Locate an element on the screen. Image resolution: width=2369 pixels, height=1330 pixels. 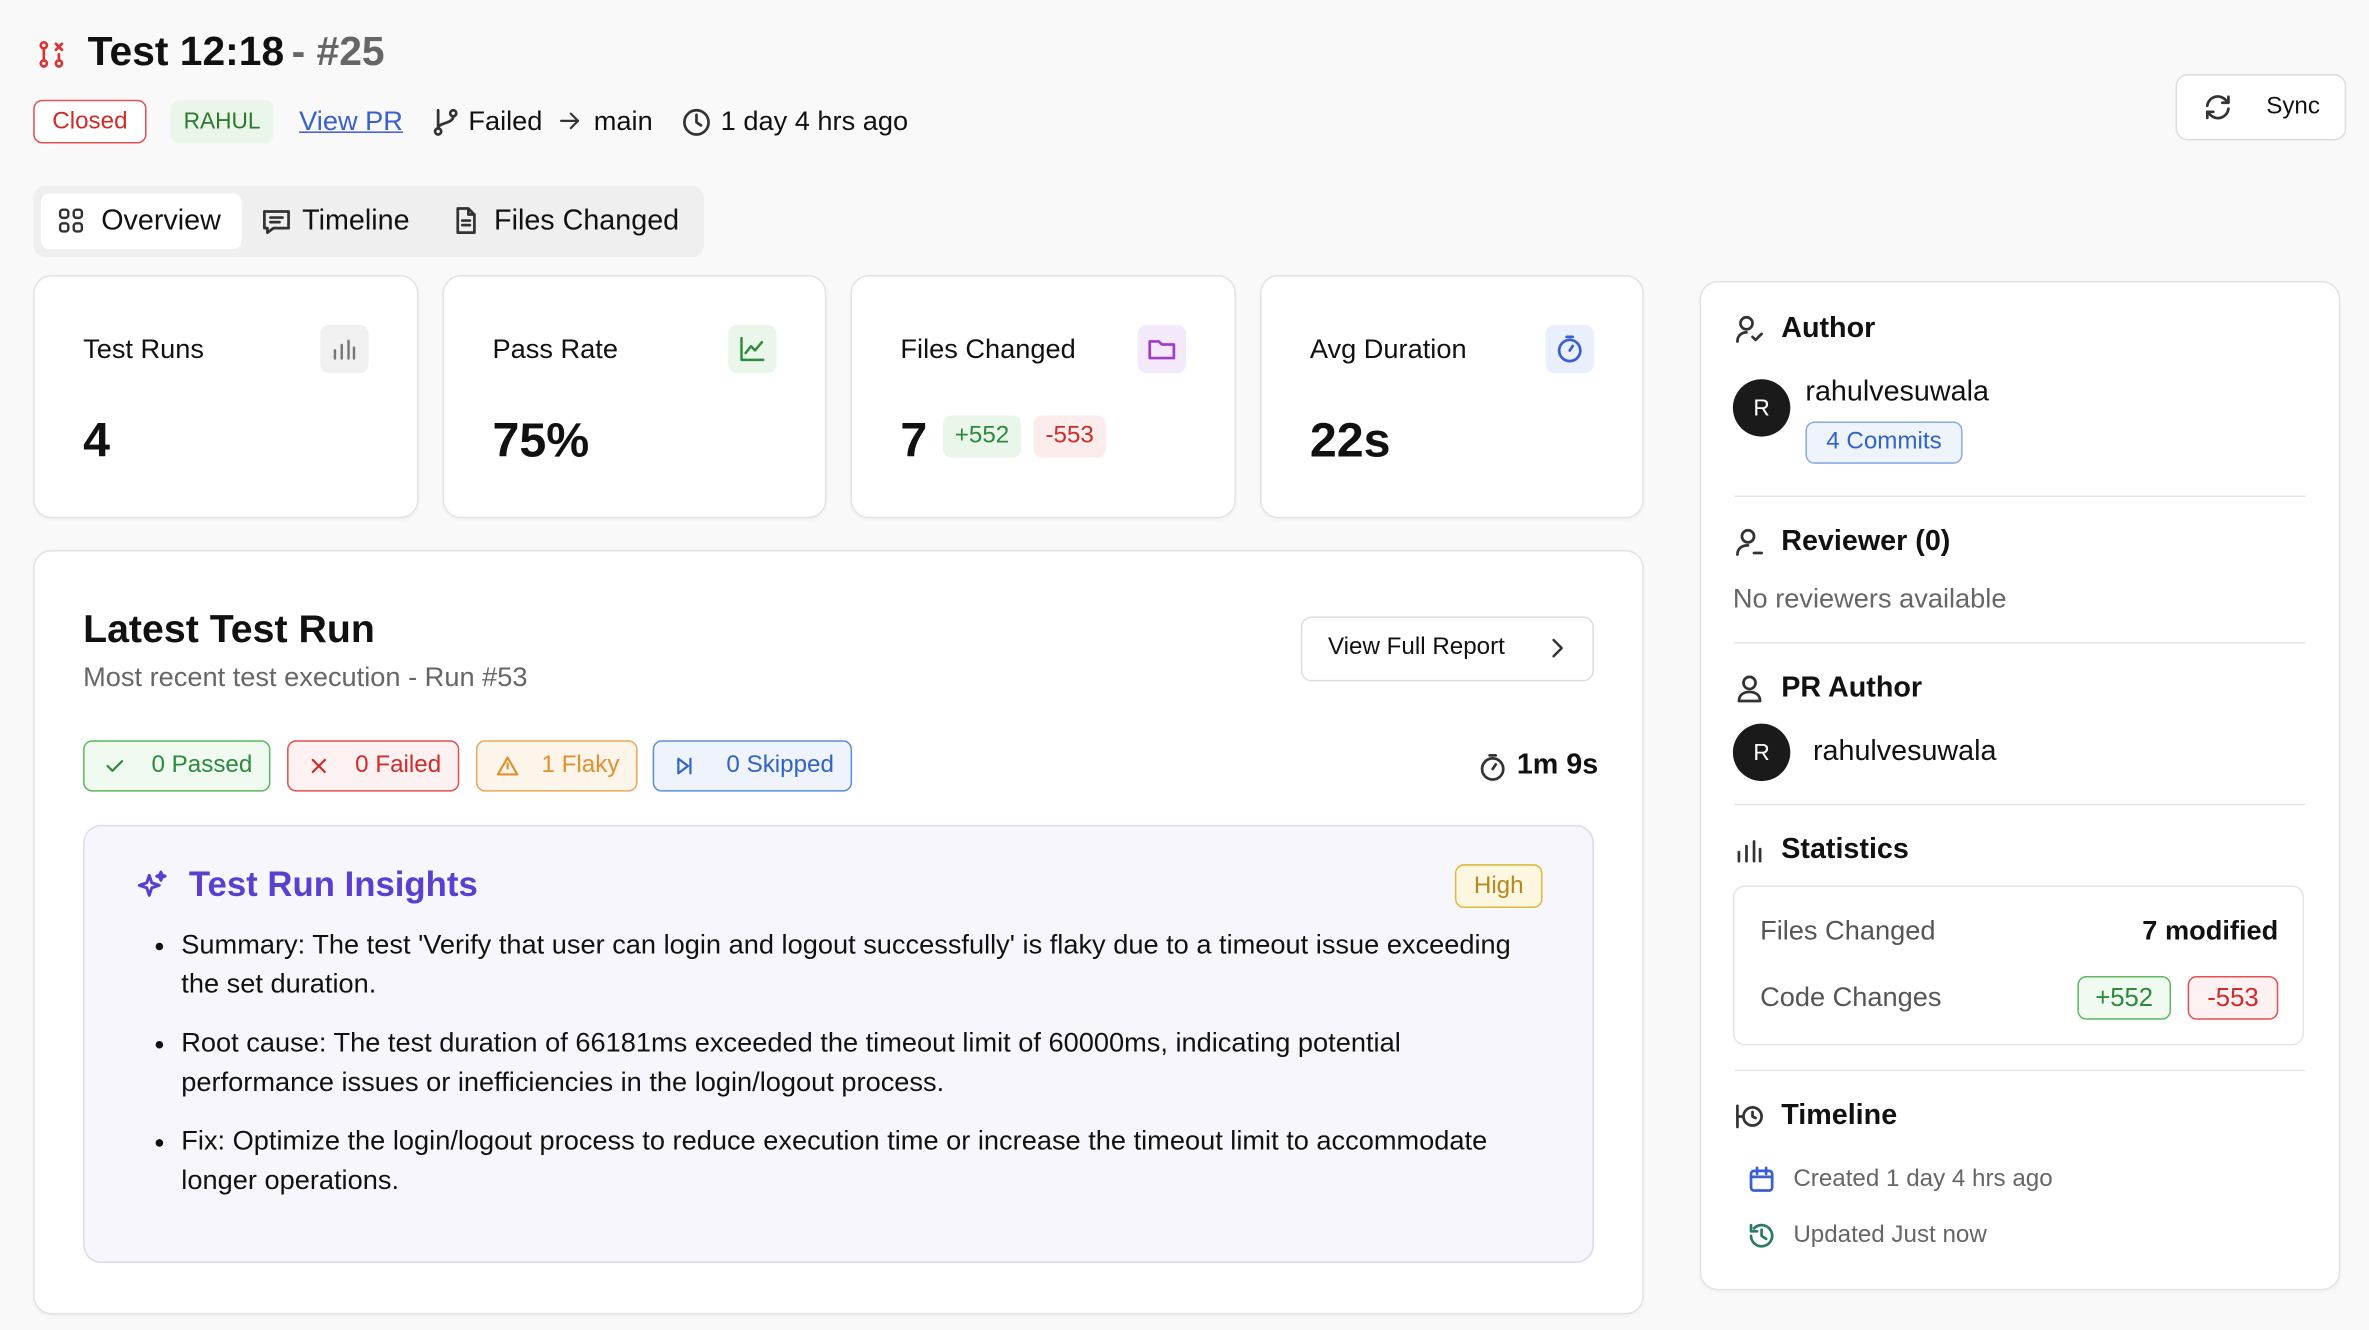
author-icon is located at coordinates (1749, 329).